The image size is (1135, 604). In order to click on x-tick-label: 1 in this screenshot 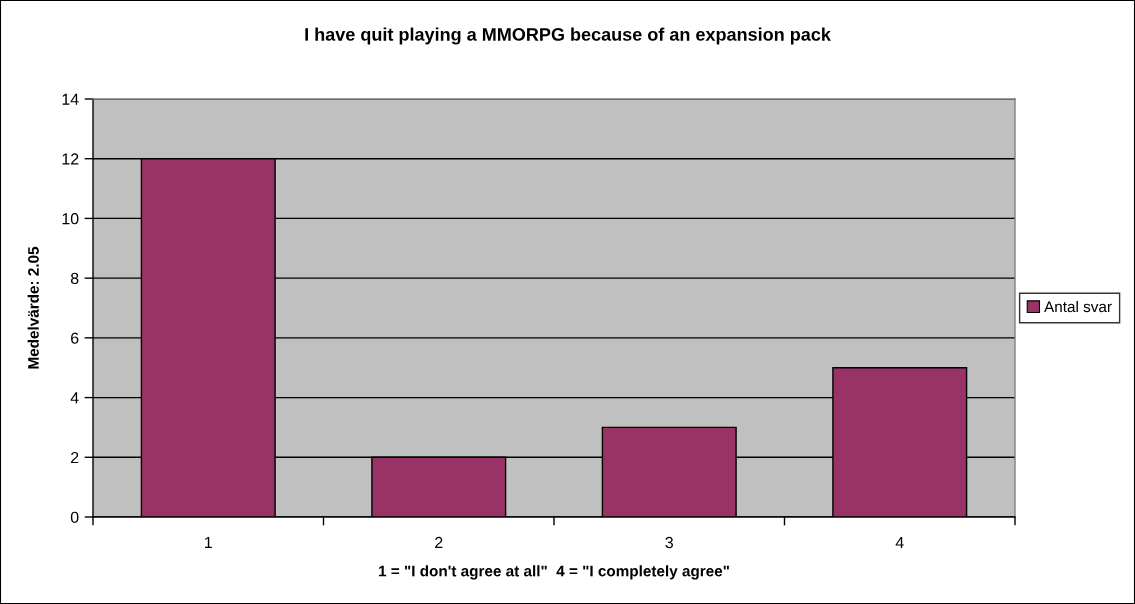, I will do `click(208, 543)`.